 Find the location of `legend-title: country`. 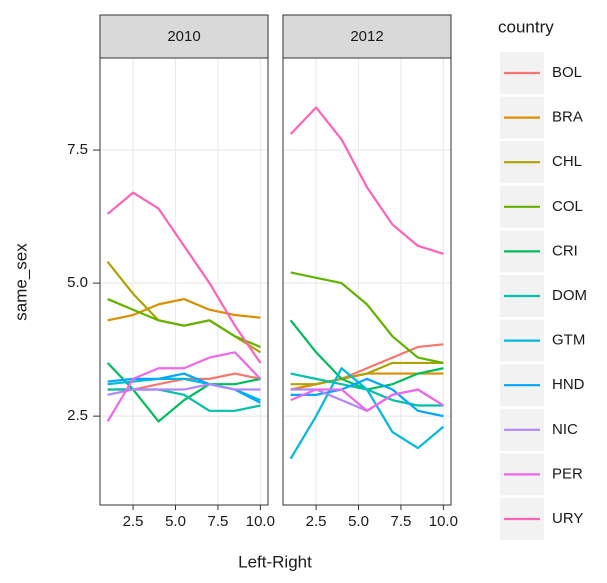

legend-title: country is located at coordinates (526, 26).